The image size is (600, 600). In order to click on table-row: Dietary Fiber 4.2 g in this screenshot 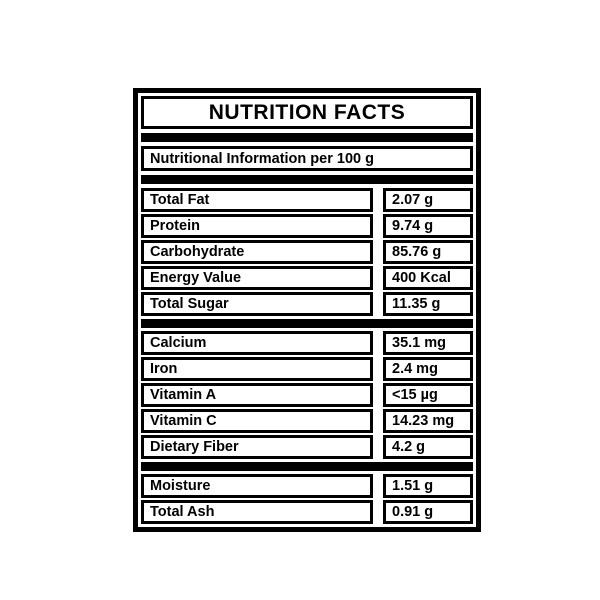, I will do `click(307, 447)`.